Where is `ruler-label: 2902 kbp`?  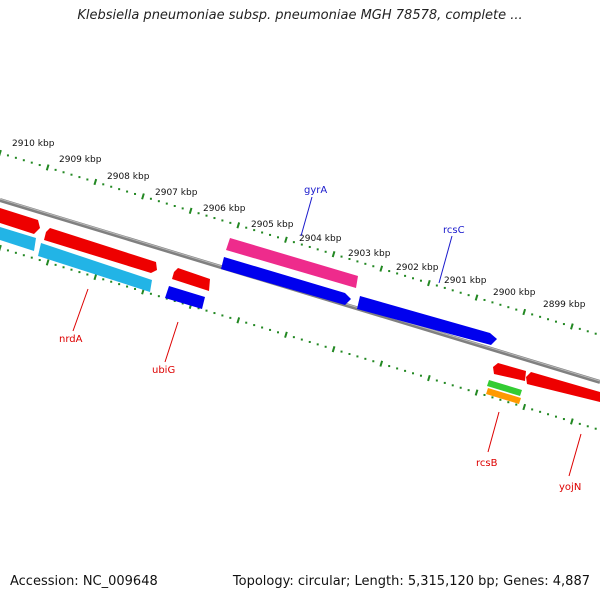 ruler-label: 2902 kbp is located at coordinates (417, 268).